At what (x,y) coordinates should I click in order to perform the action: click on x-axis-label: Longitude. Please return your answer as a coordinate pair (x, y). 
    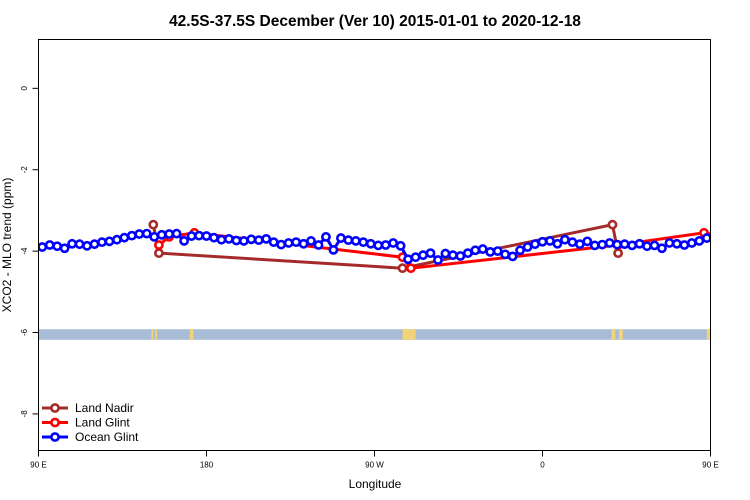
    Looking at the image, I should click on (375, 484).